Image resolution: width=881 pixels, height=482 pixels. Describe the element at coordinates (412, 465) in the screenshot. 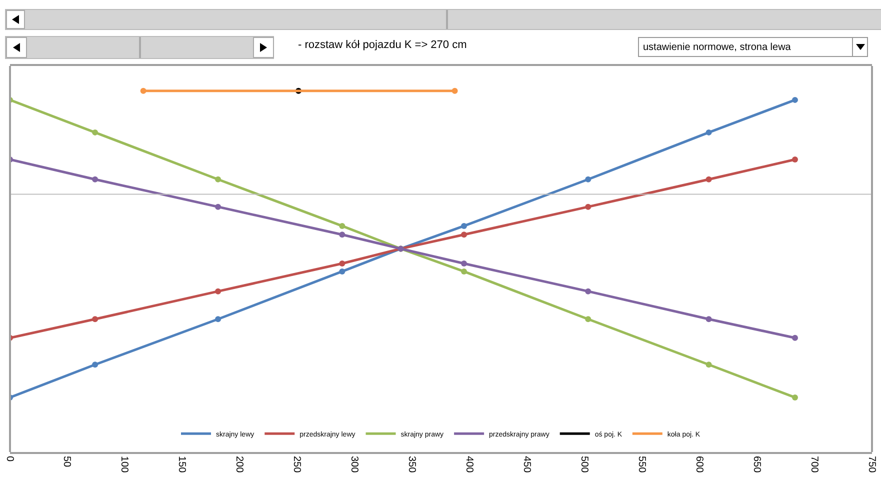

I see `x-tick-label: 350` at that location.